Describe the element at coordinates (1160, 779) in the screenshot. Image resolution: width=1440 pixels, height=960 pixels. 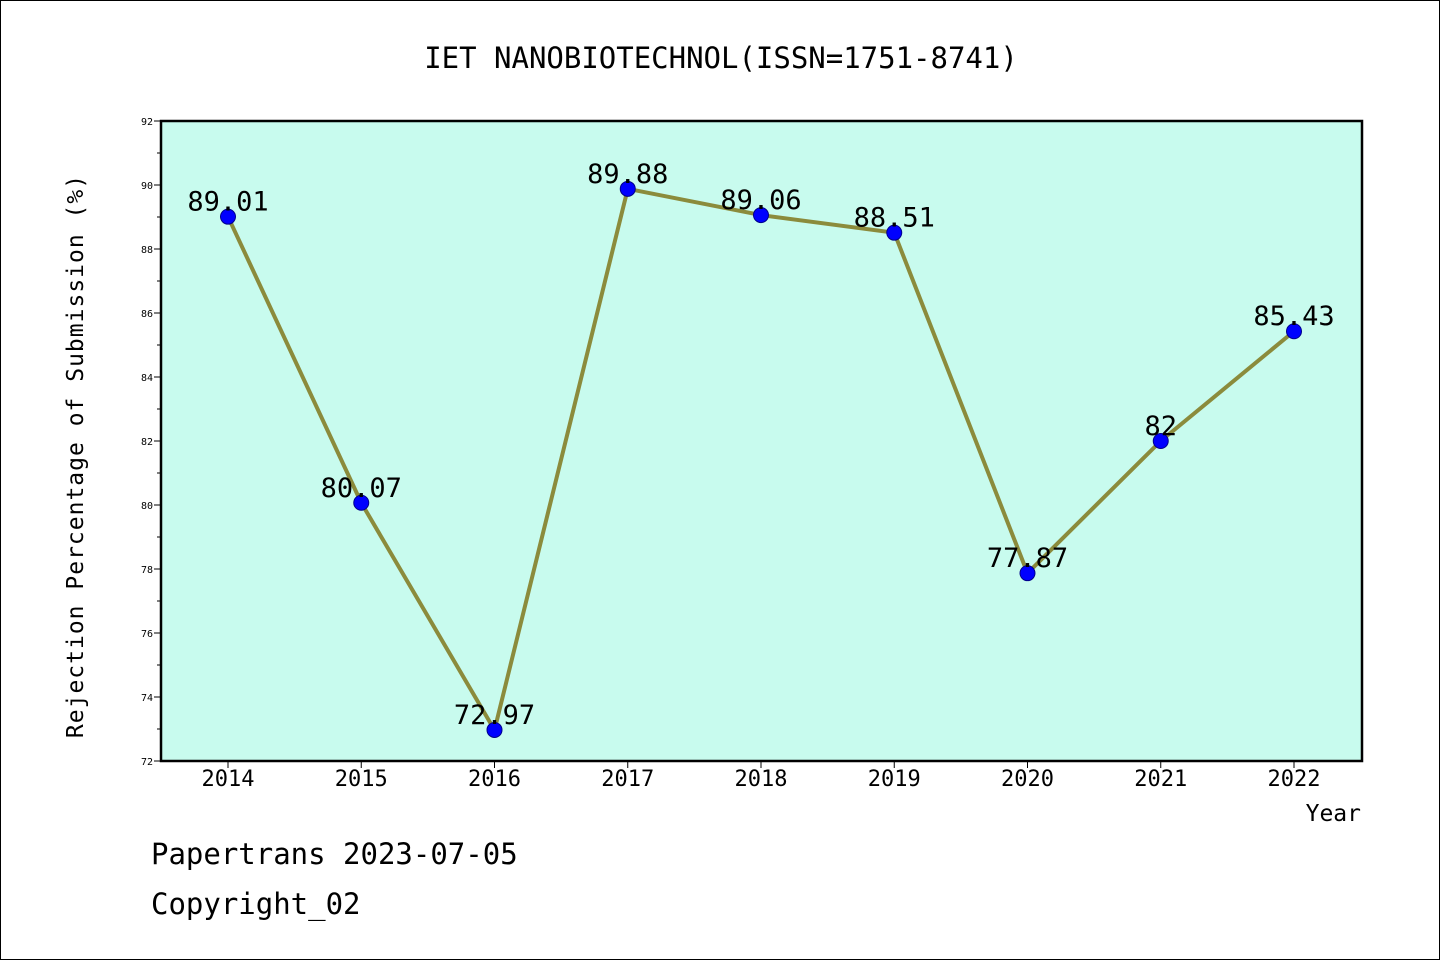
I see `x-tick-label: 2021` at that location.